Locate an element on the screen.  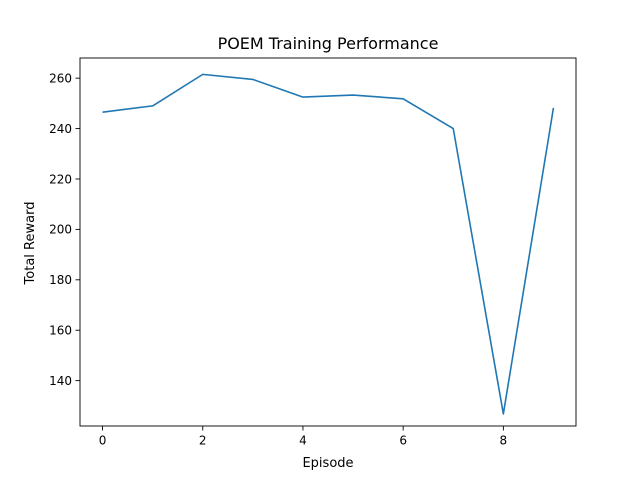
y-axis-label: Total Reward is located at coordinates (30, 244).